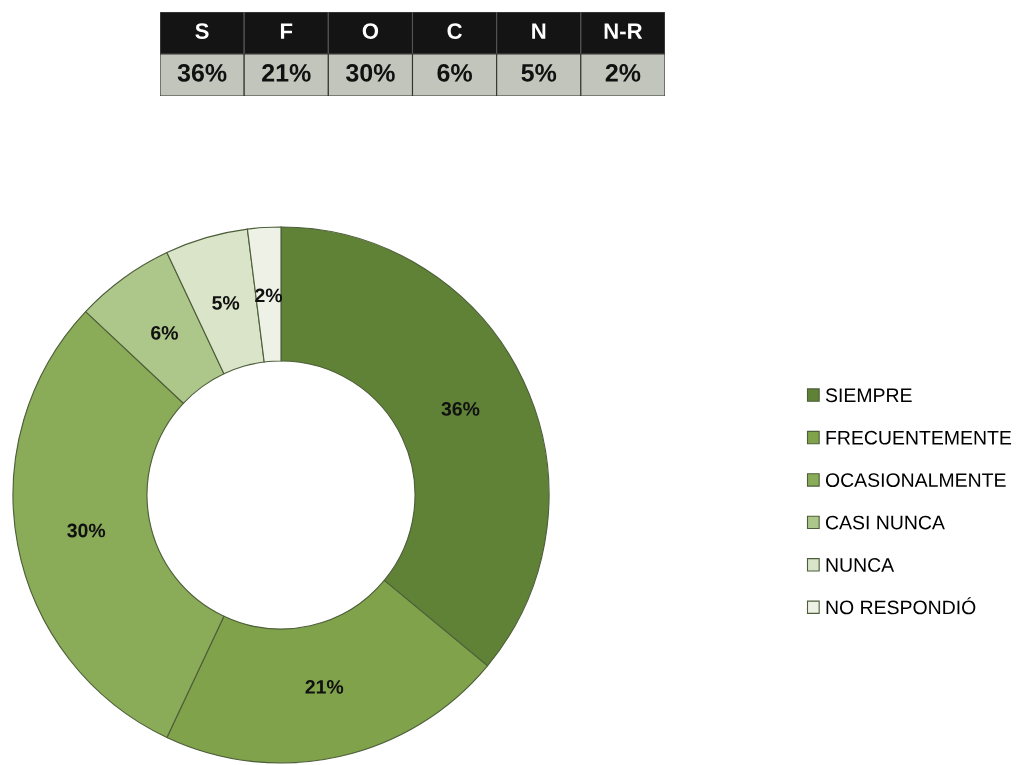  What do you see at coordinates (370, 73) in the screenshot?
I see `text: 30%` at bounding box center [370, 73].